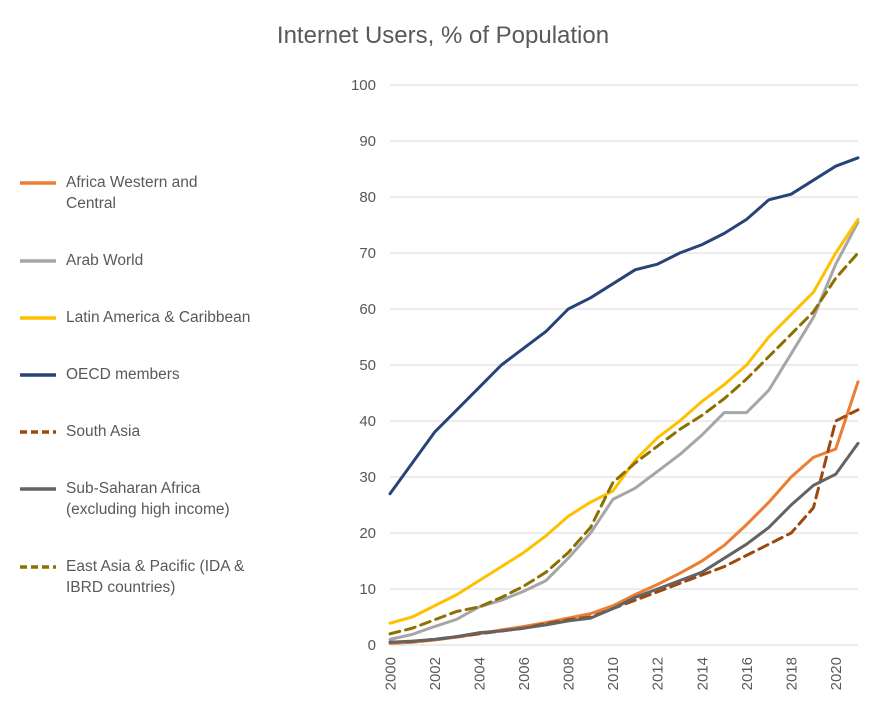 The height and width of the screenshot is (712, 886). Describe the element at coordinates (190, 374) in the screenshot. I see `legend-item-oecd-members: OECD members` at that location.